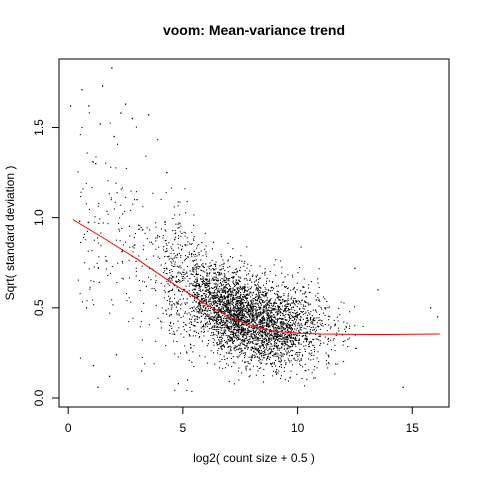 The height and width of the screenshot is (480, 480). I want to click on x-axis-label: log2( count size + 0.5 ), so click(254, 458).